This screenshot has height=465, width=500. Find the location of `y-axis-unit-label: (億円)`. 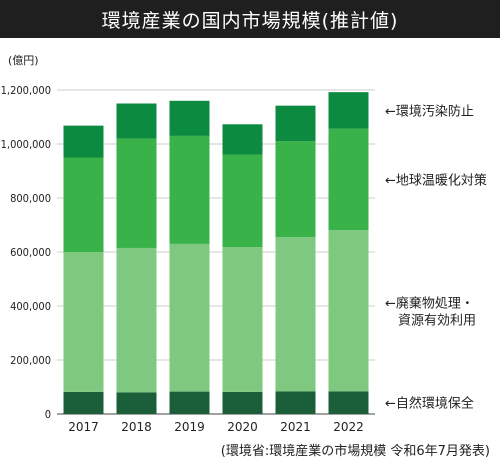

y-axis-unit-label: (億円) is located at coordinates (23, 60).